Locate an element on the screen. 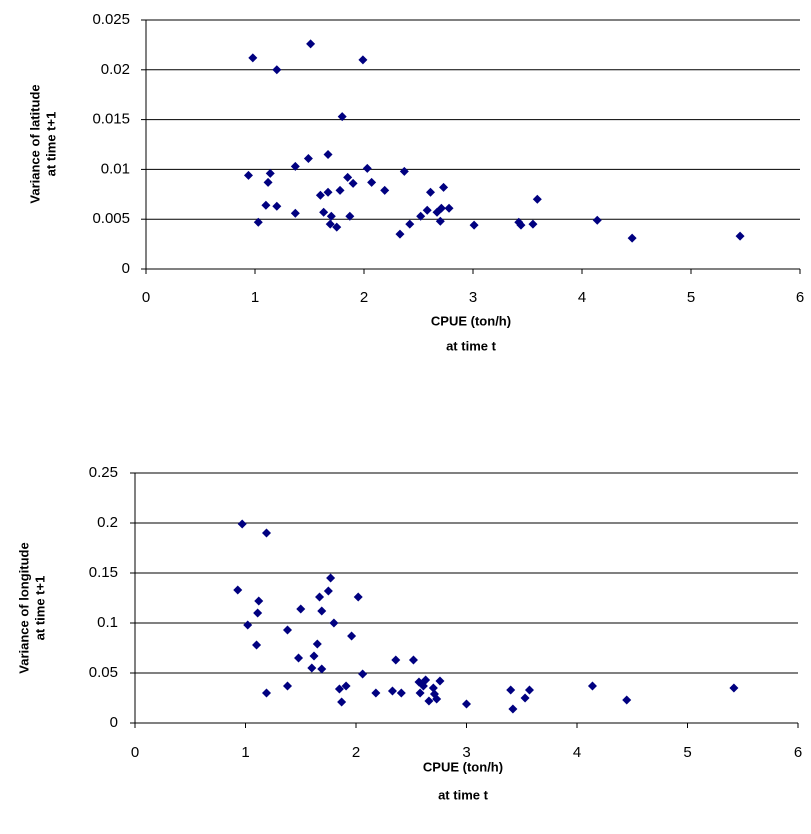 The height and width of the screenshot is (834, 811). y-tick-label: 0.15 is located at coordinates (103, 572).